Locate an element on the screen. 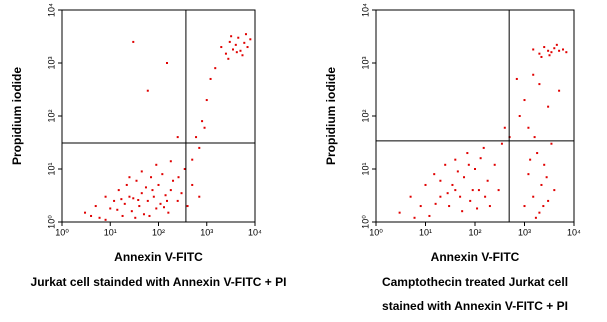 The width and height of the screenshot is (607, 322). y-tick-label: 10³ is located at coordinates (365, 62).